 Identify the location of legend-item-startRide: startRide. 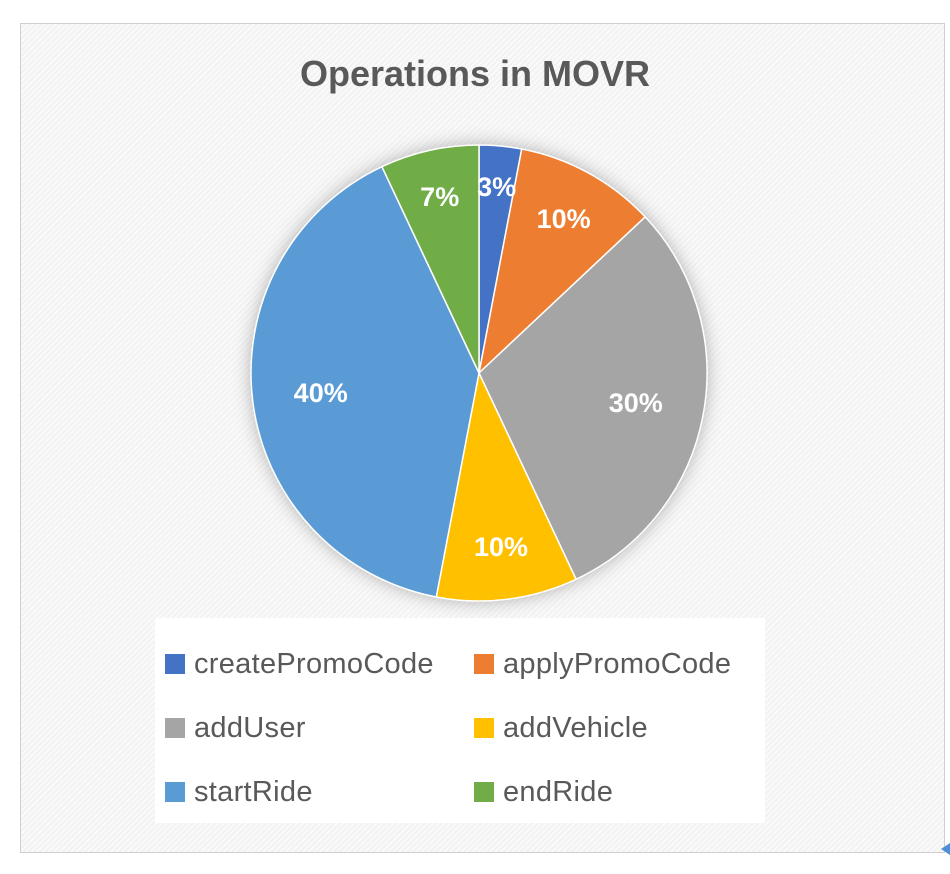
(319, 792).